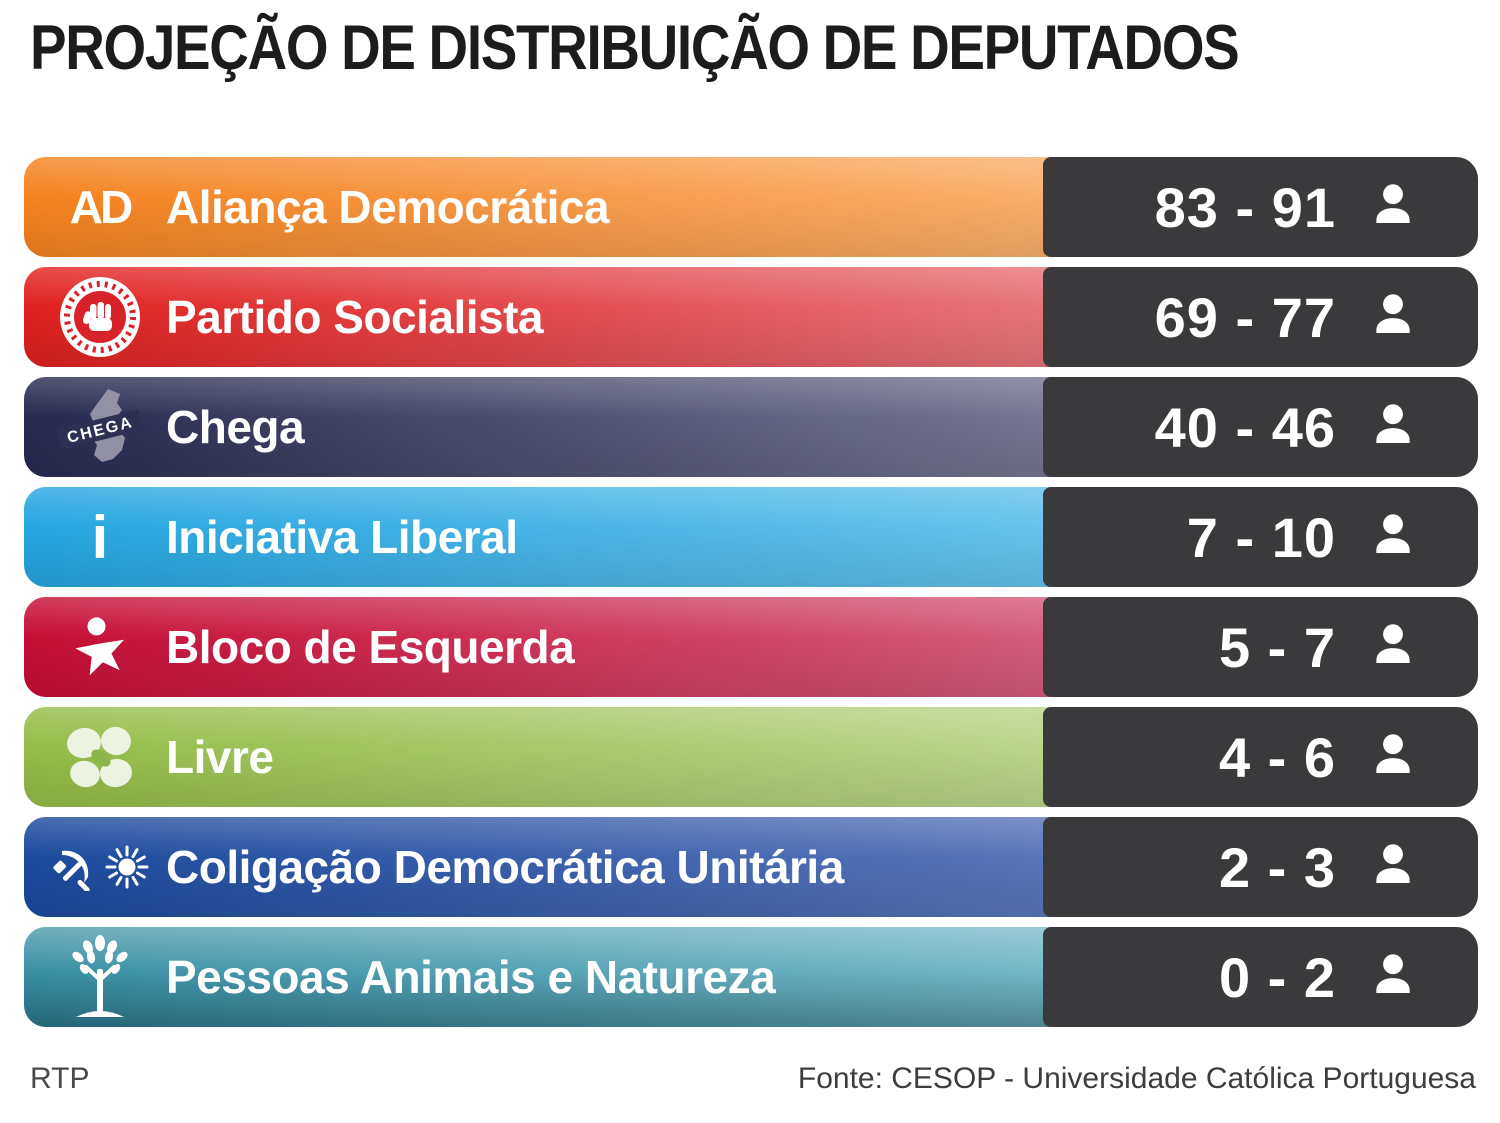  What do you see at coordinates (100, 867) in the screenshot?
I see `cdu-logo` at bounding box center [100, 867].